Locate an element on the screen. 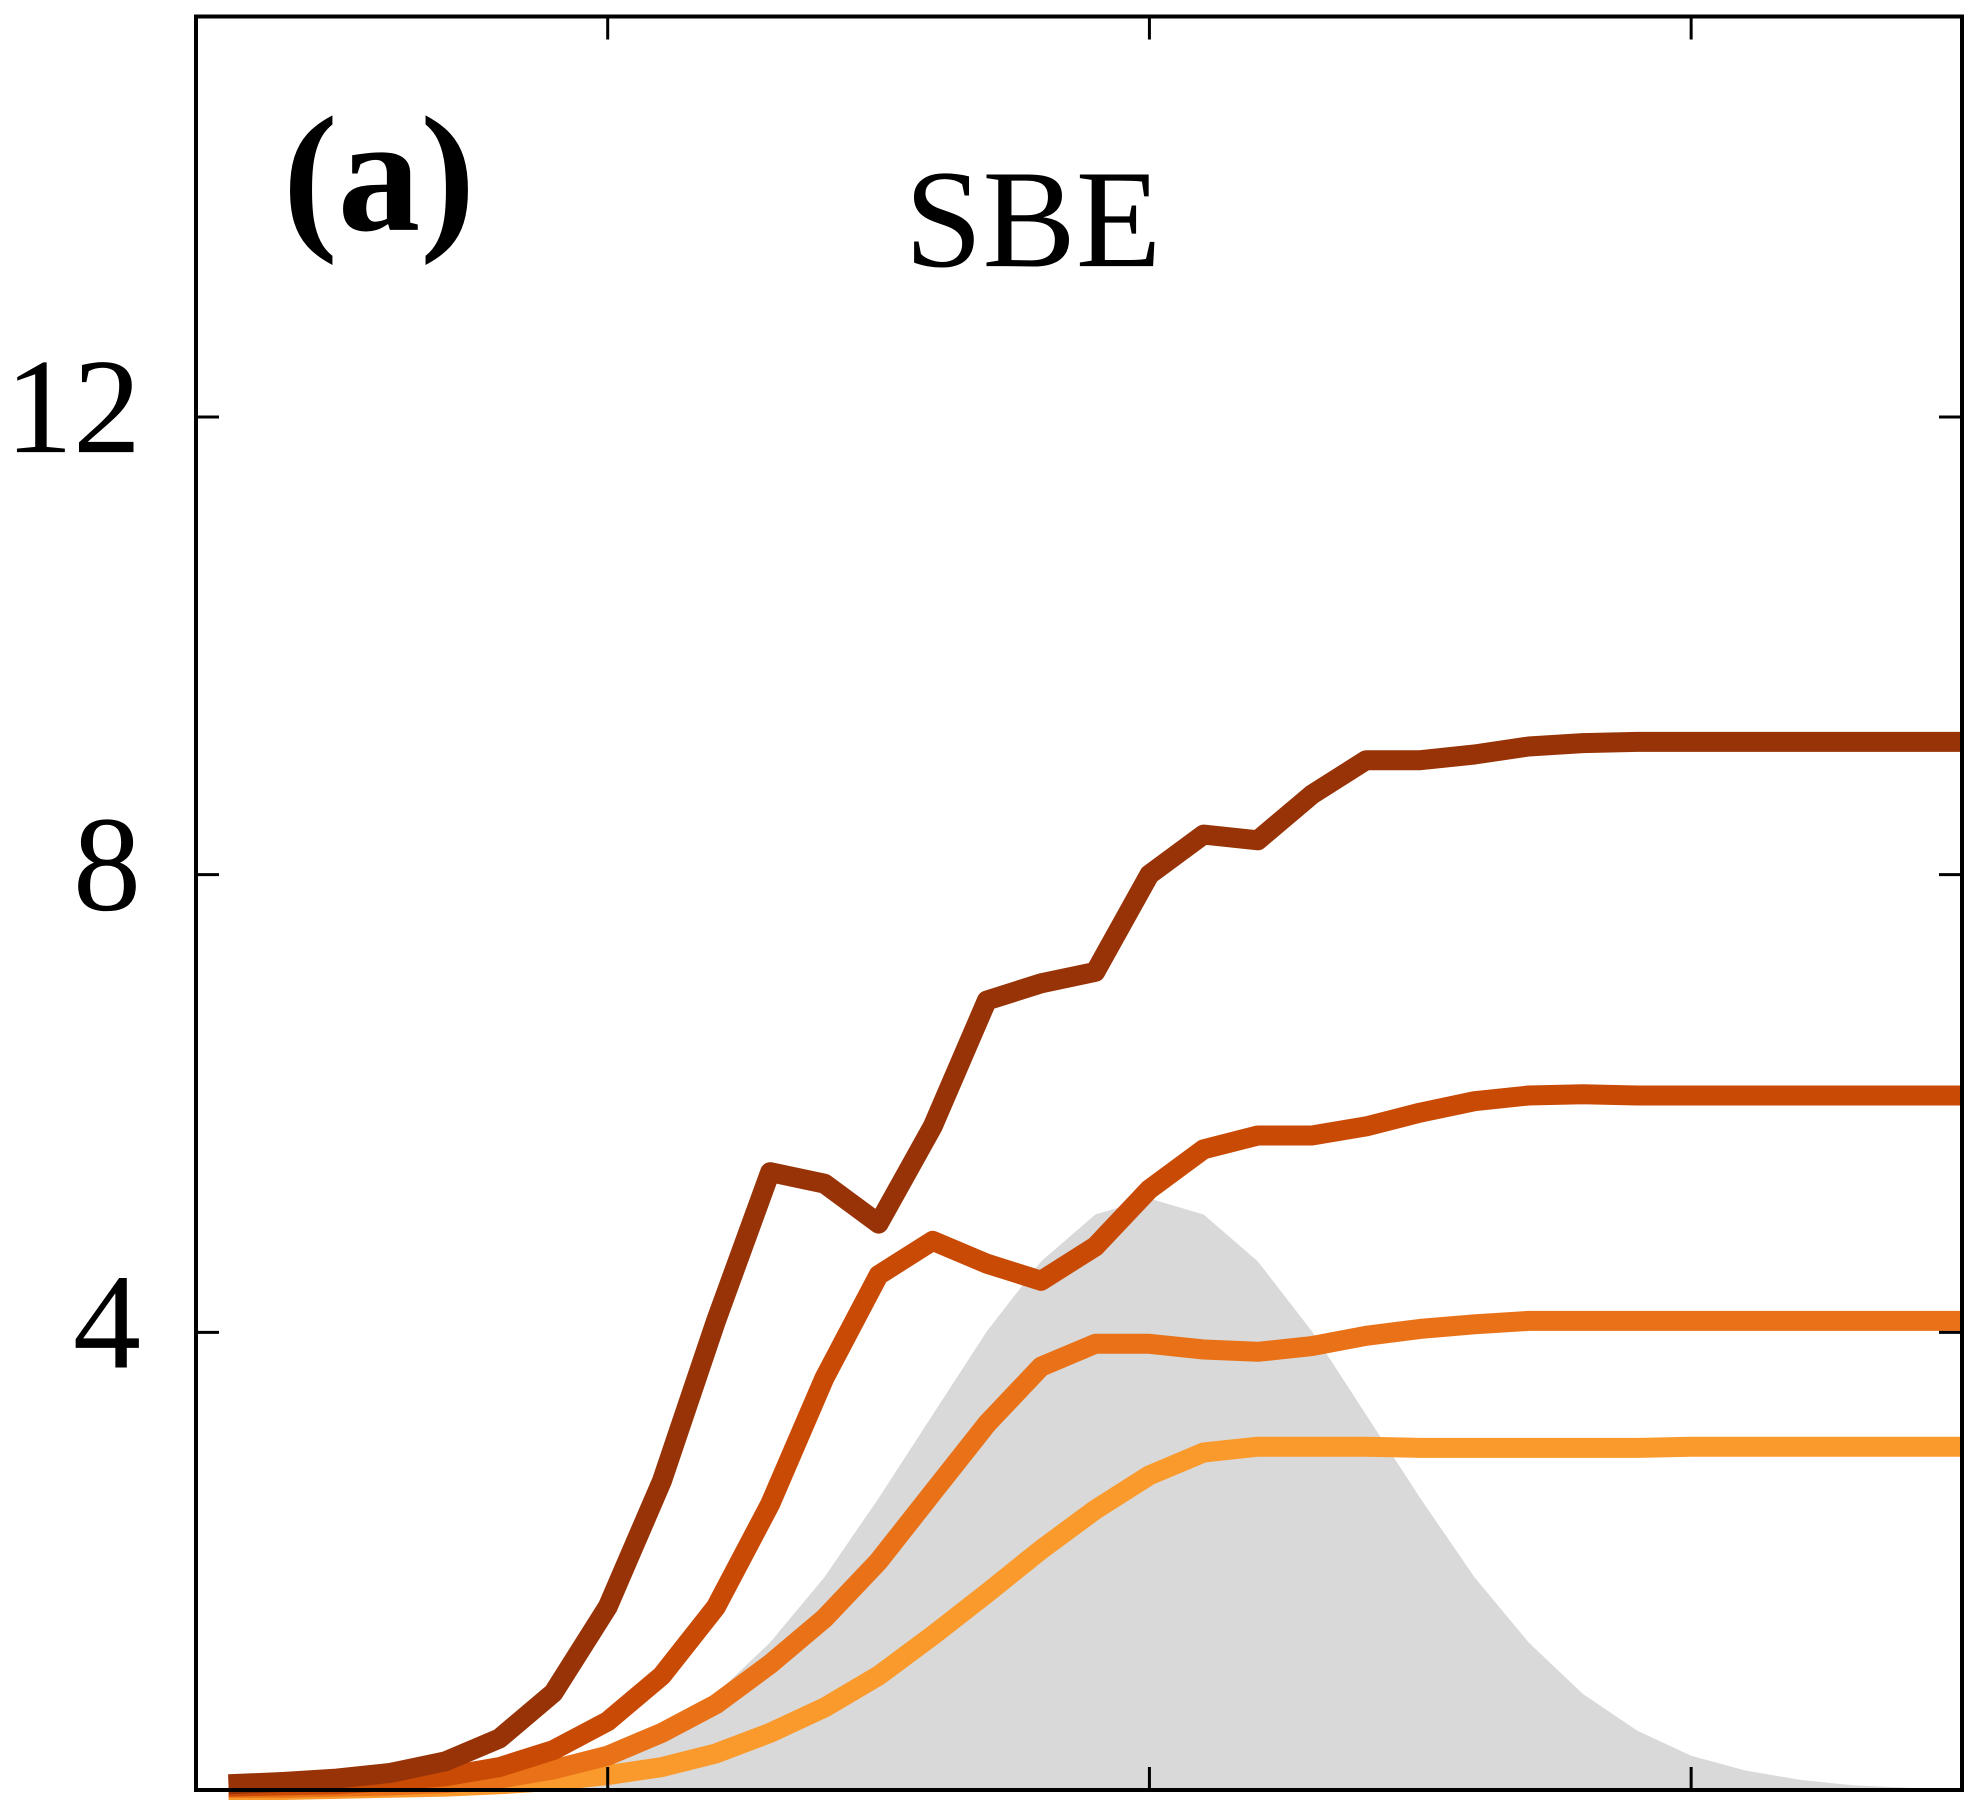 This screenshot has width=1981, height=1814. panel-label: (a) is located at coordinates (379, 174).